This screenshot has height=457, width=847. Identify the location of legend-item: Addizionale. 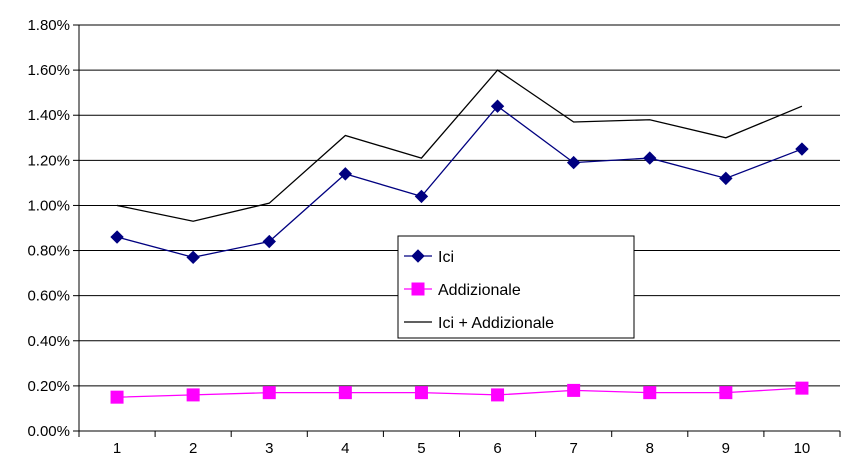
(462, 290).